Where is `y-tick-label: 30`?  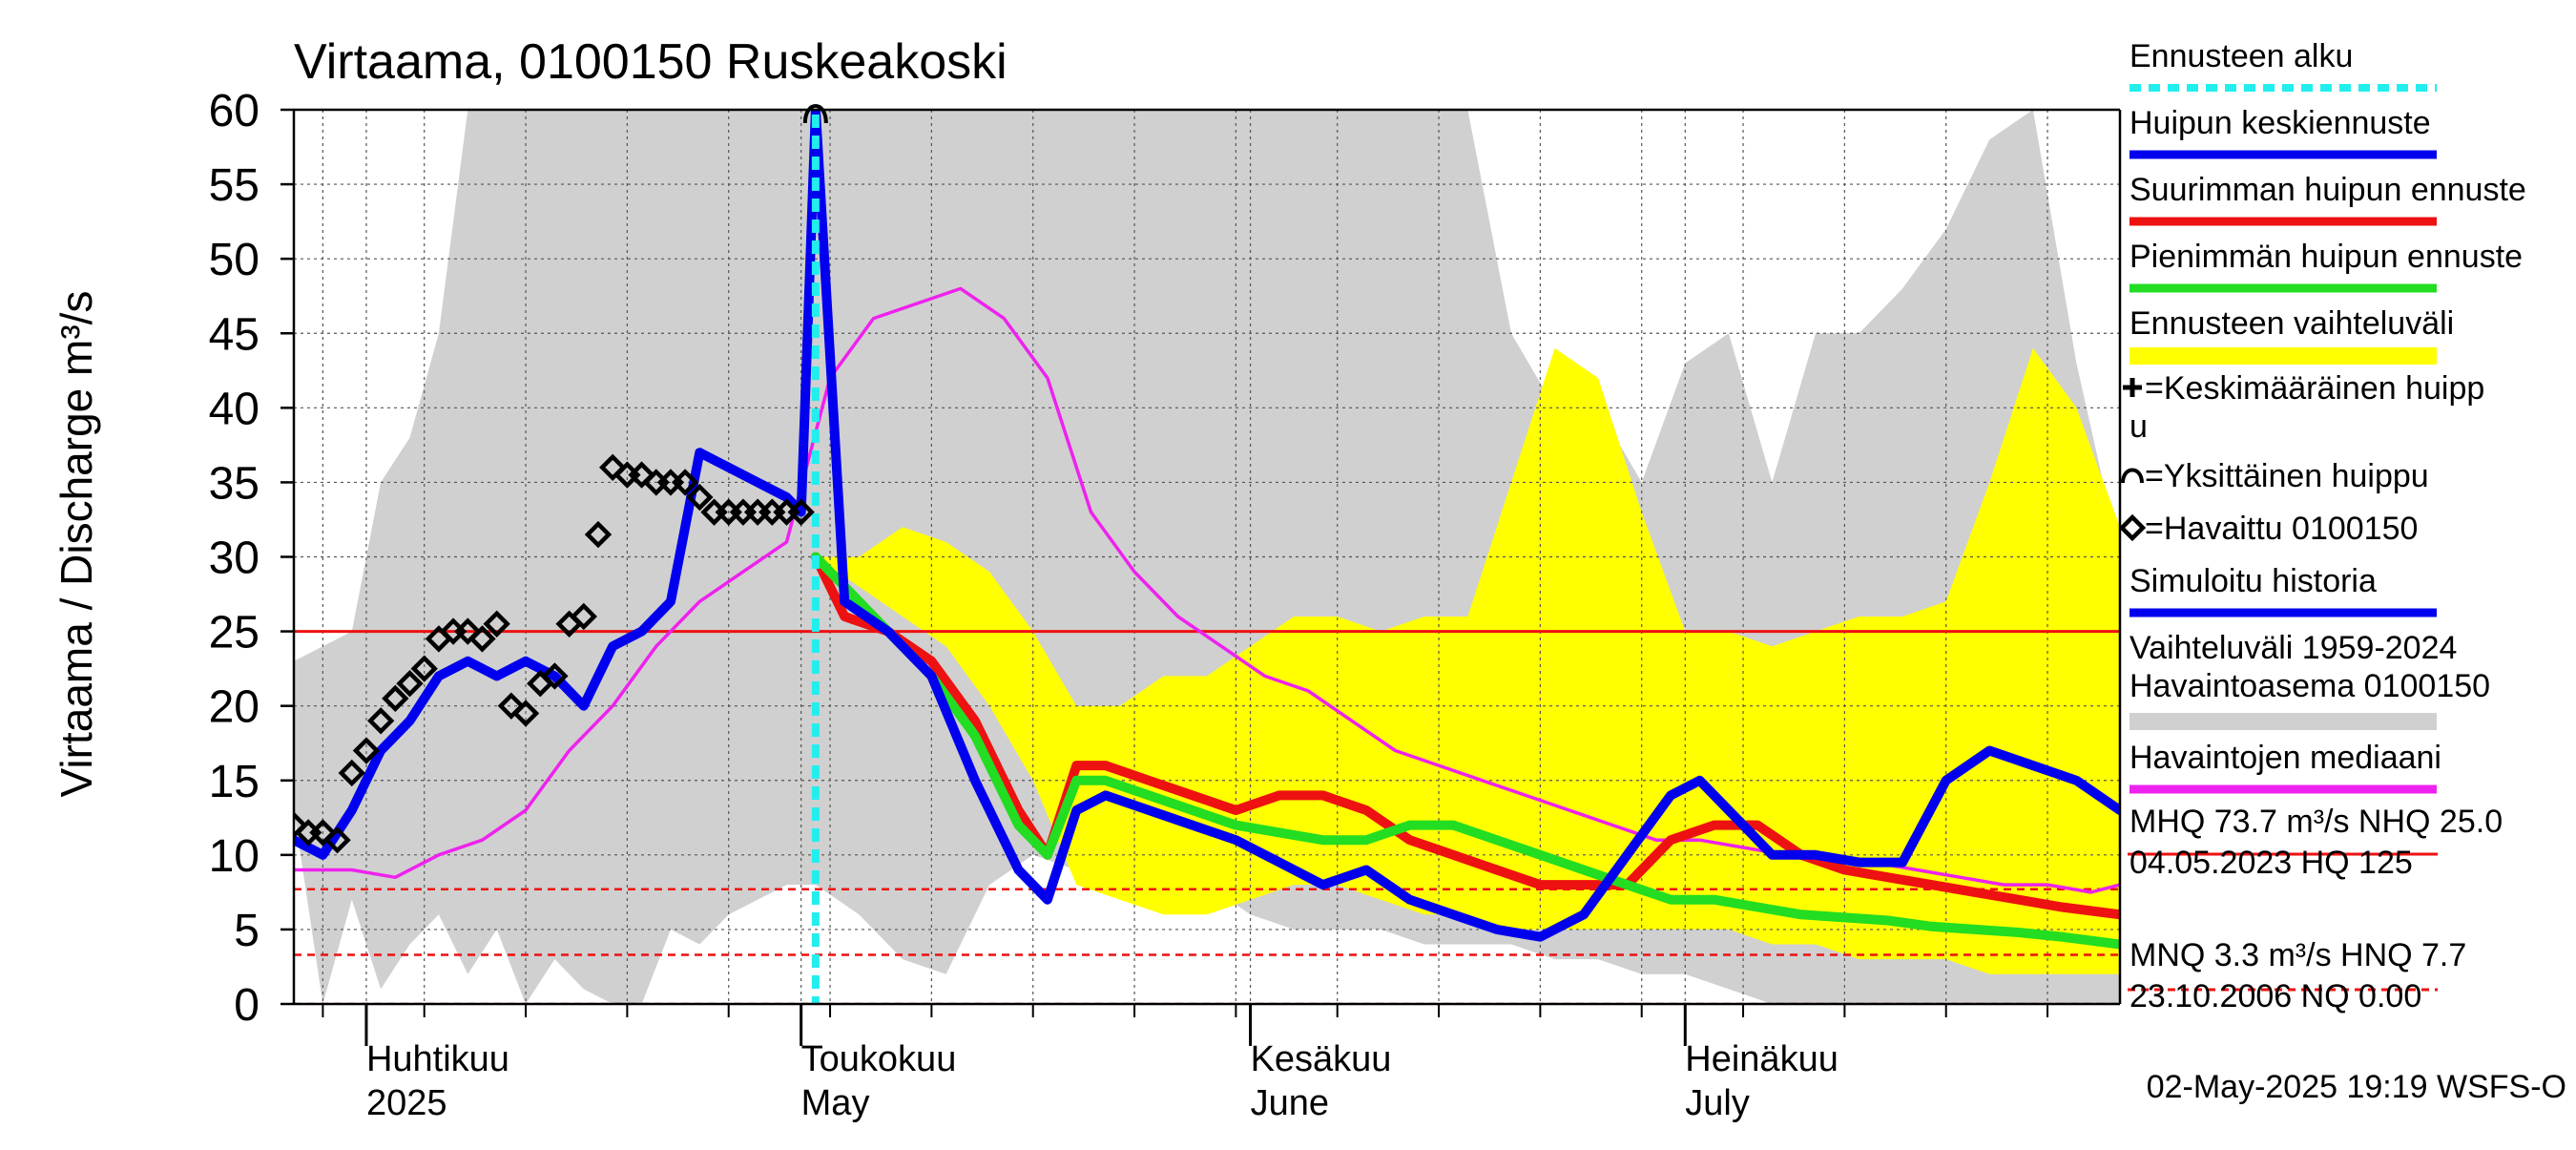 y-tick-label: 30 is located at coordinates (234, 558).